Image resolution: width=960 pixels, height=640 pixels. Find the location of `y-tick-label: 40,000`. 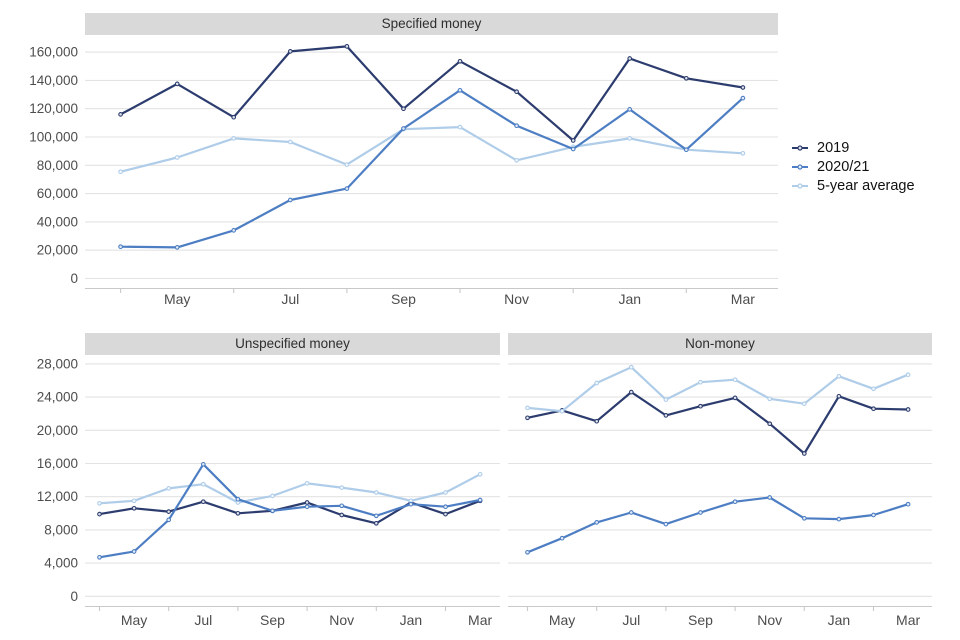

y-tick-label: 40,000 is located at coordinates (57, 221).